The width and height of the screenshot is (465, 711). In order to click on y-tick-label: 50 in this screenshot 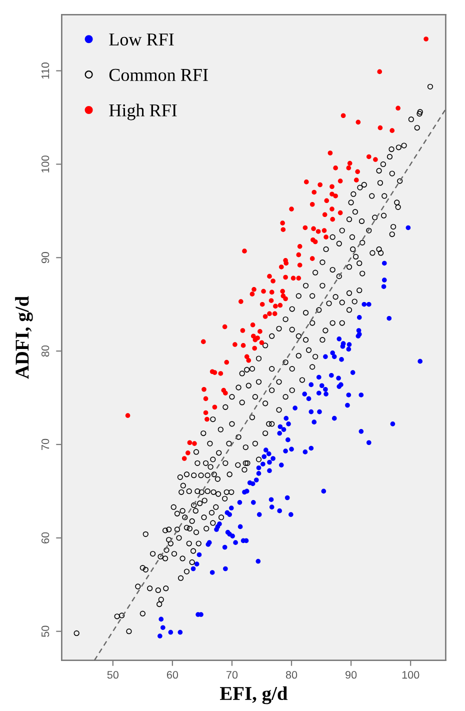, I will do `click(45, 631)`.